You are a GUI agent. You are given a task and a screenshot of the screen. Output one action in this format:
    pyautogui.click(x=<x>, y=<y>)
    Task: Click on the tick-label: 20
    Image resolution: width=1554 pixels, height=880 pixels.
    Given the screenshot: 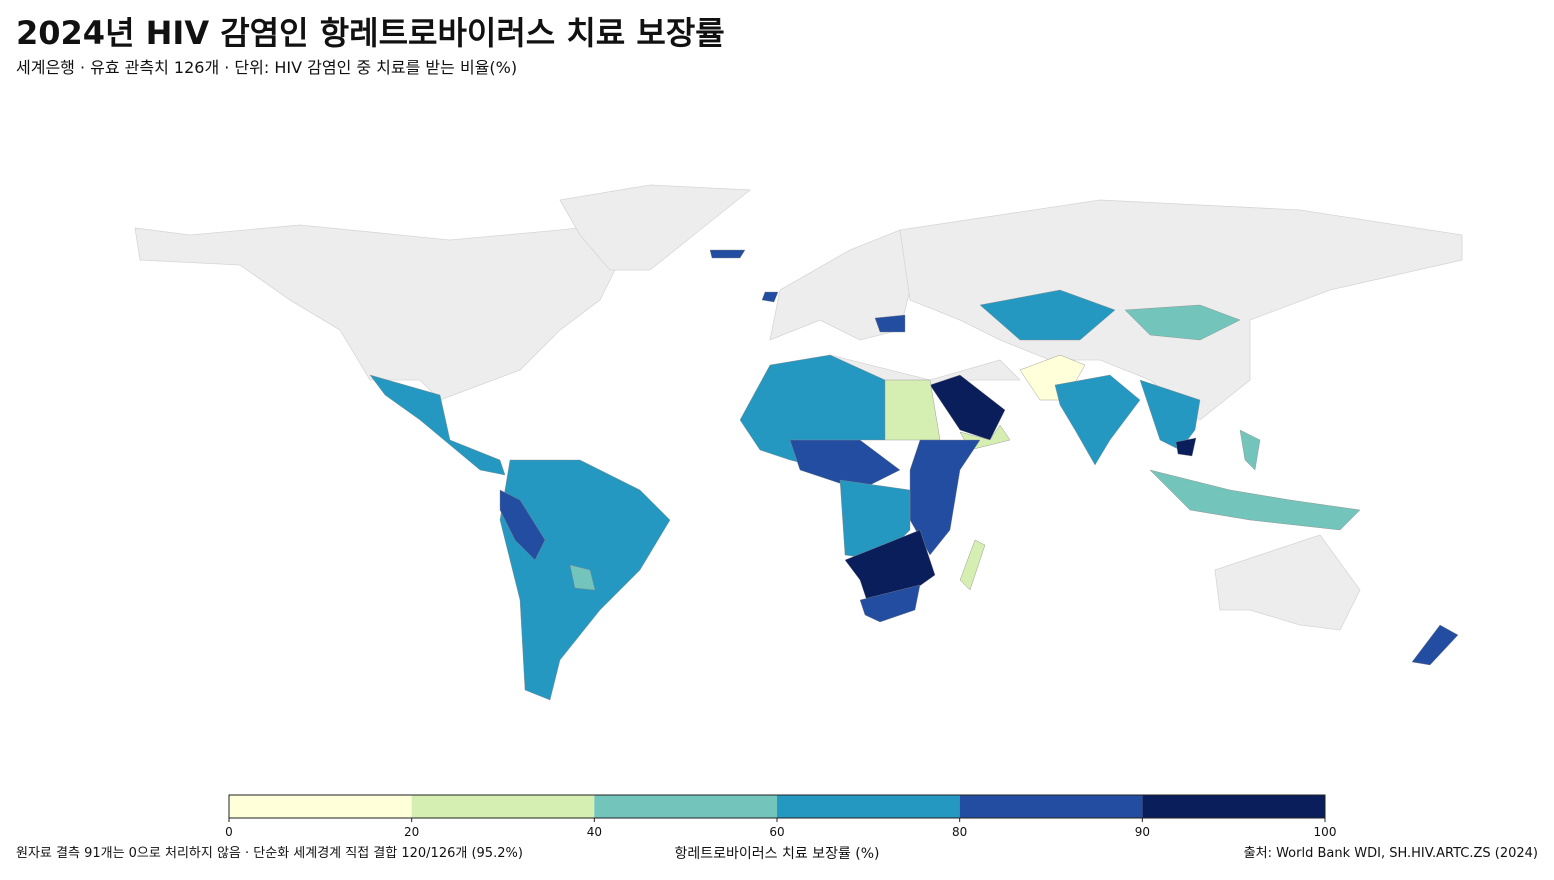 What is the action you would take?
    pyautogui.click(x=411, y=832)
    